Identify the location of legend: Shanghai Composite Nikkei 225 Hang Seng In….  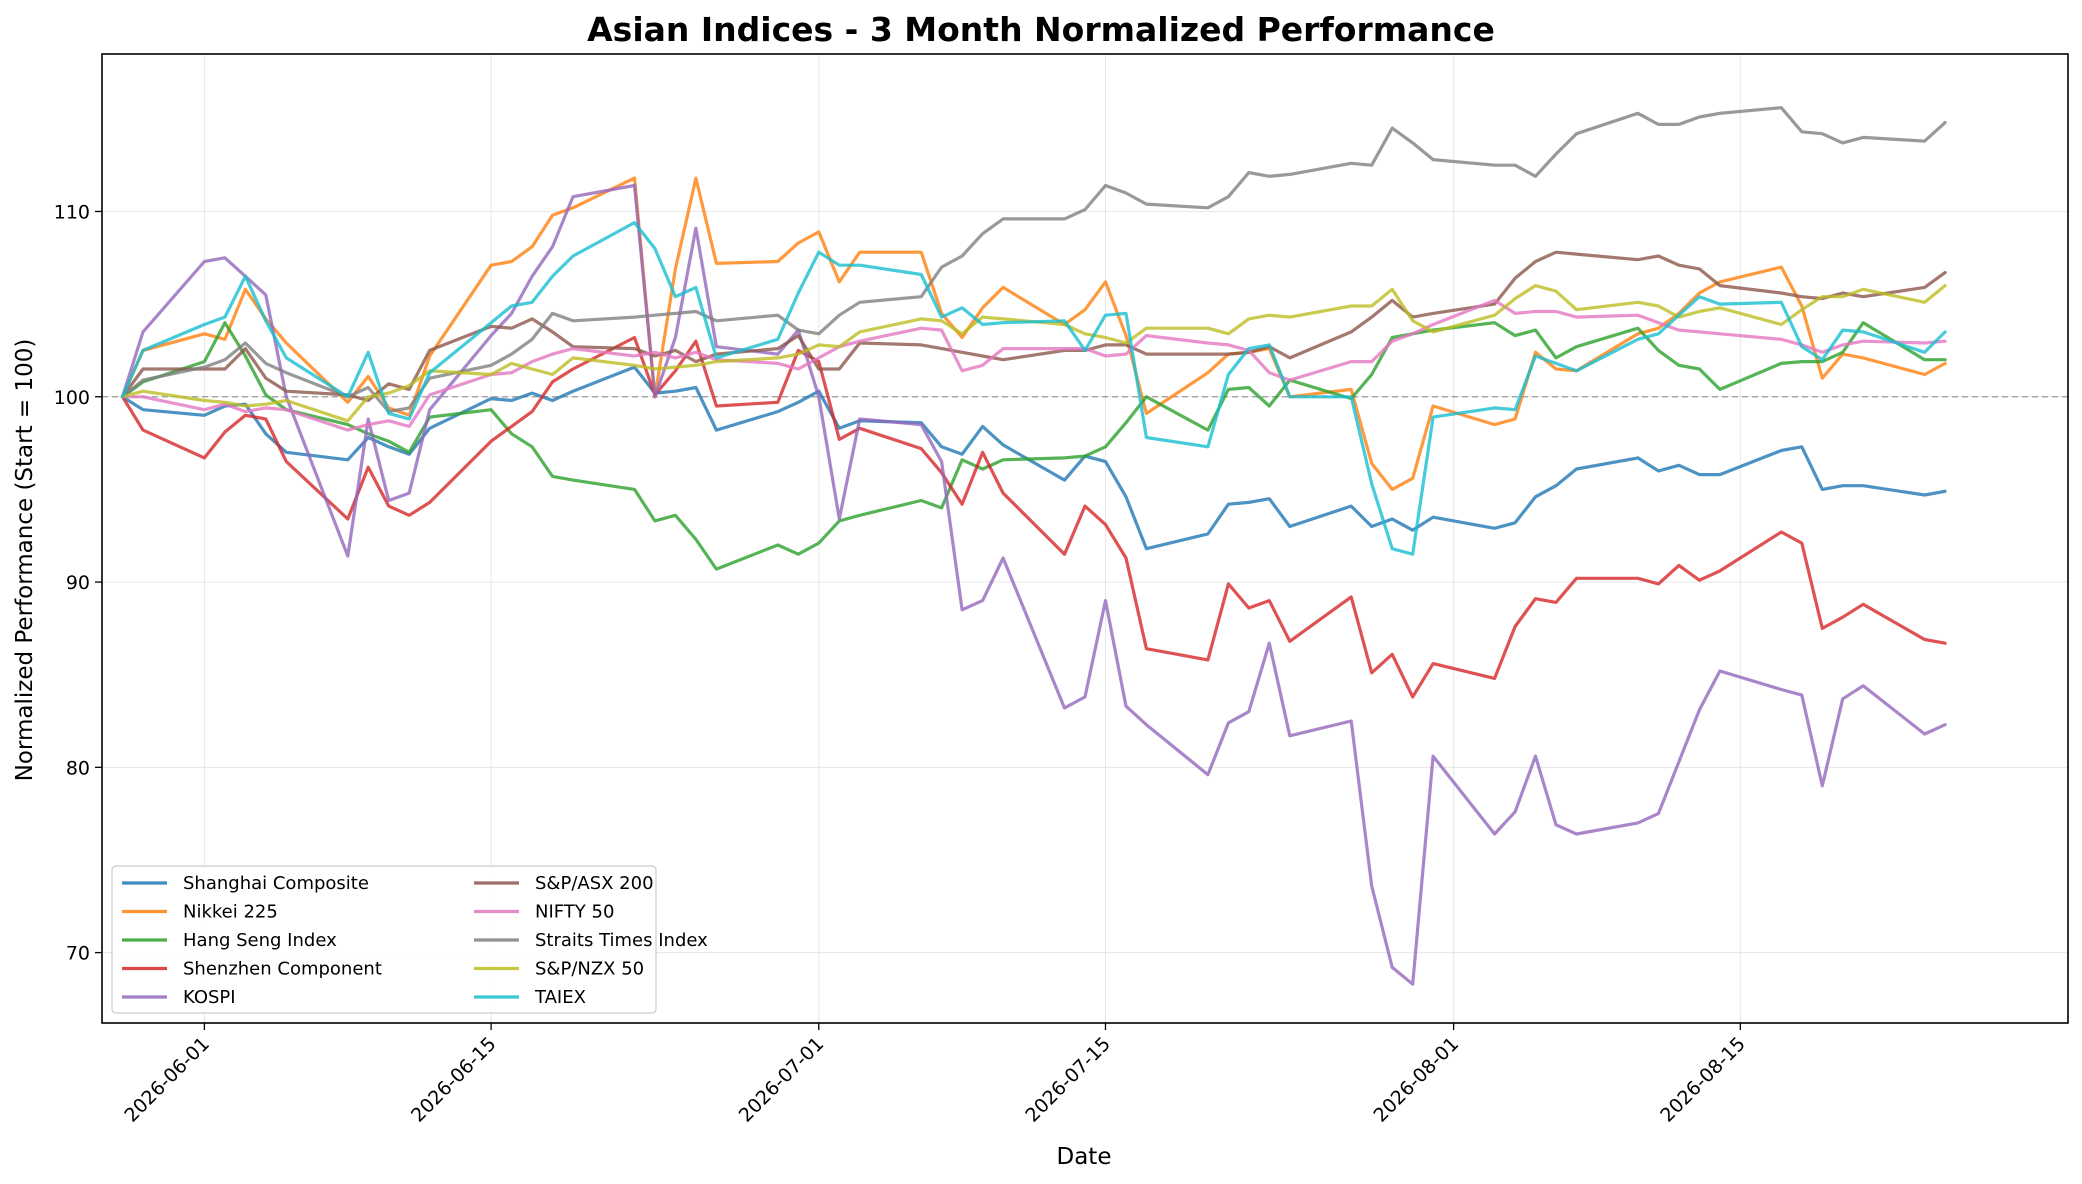
(409, 939).